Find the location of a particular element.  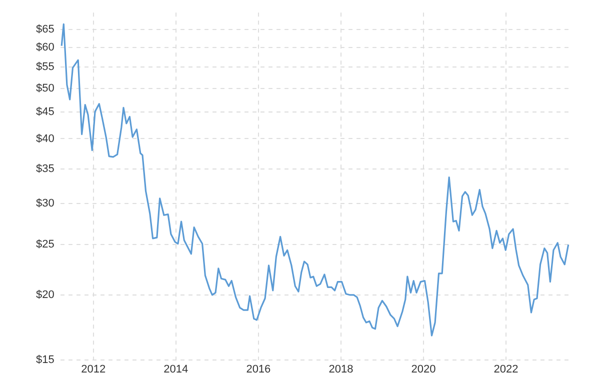

y-tick-label: $30 is located at coordinates (45, 204).